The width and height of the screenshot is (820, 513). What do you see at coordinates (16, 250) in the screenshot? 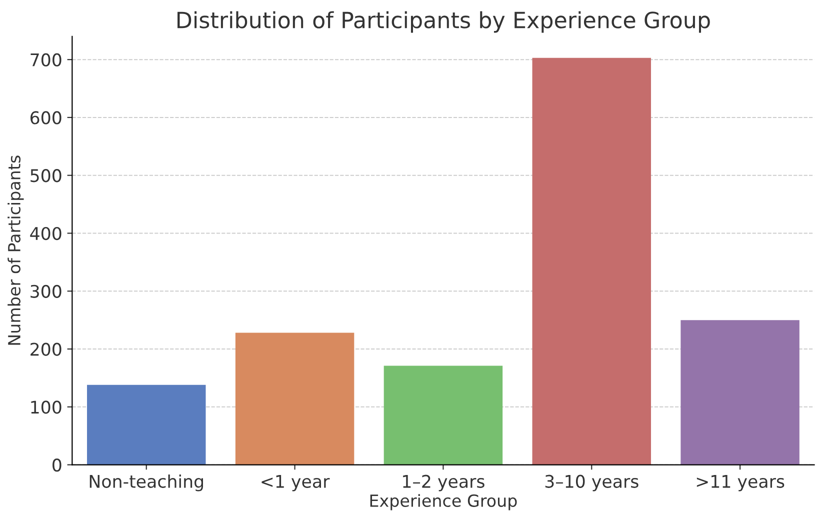
I see `y-axis-title: Number of Participants` at bounding box center [16, 250].